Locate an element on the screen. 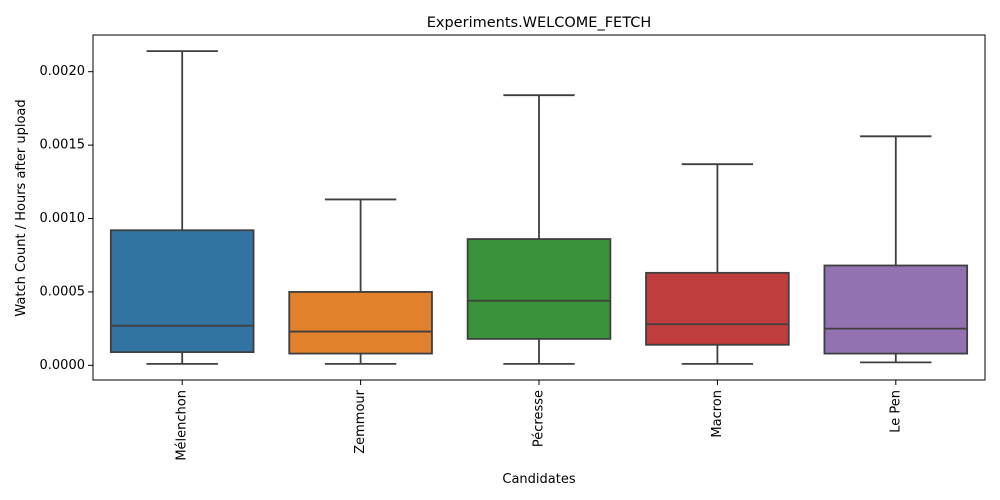 Image resolution: width=1000 pixels, height=500 pixels. x-tick-label-le-pen: Le Pen is located at coordinates (895, 411).